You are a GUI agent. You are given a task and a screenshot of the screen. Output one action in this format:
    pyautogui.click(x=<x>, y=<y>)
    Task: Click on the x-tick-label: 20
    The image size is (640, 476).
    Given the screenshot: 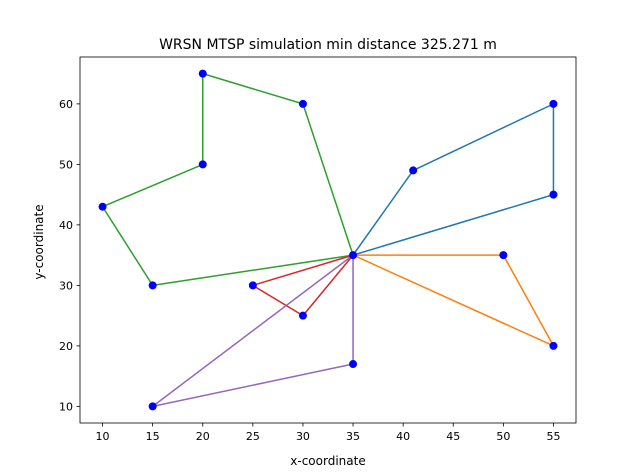 What is the action you would take?
    pyautogui.click(x=203, y=436)
    